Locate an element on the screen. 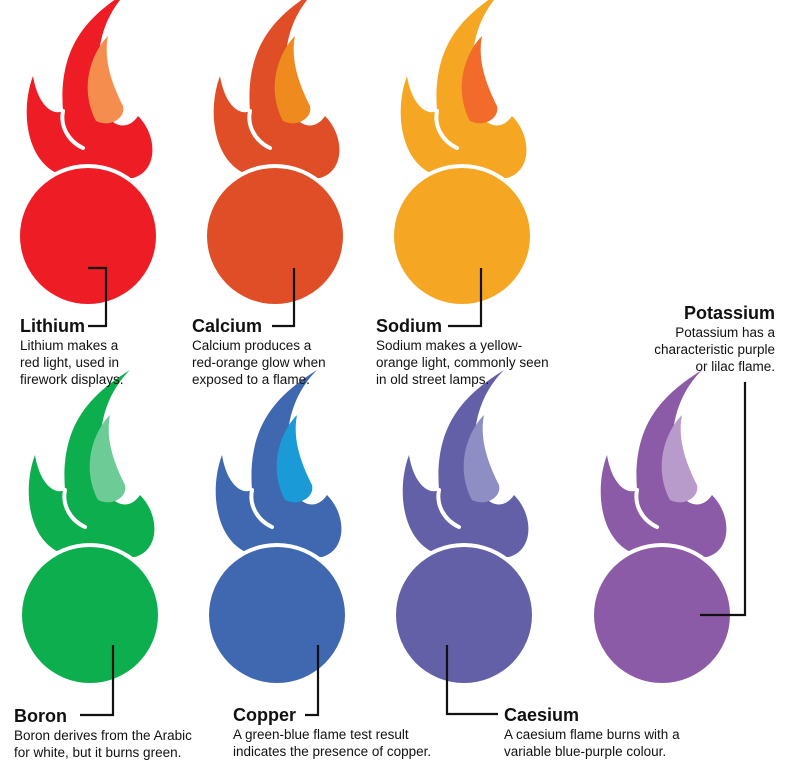  element-name: Lithium is located at coordinates (52, 326).